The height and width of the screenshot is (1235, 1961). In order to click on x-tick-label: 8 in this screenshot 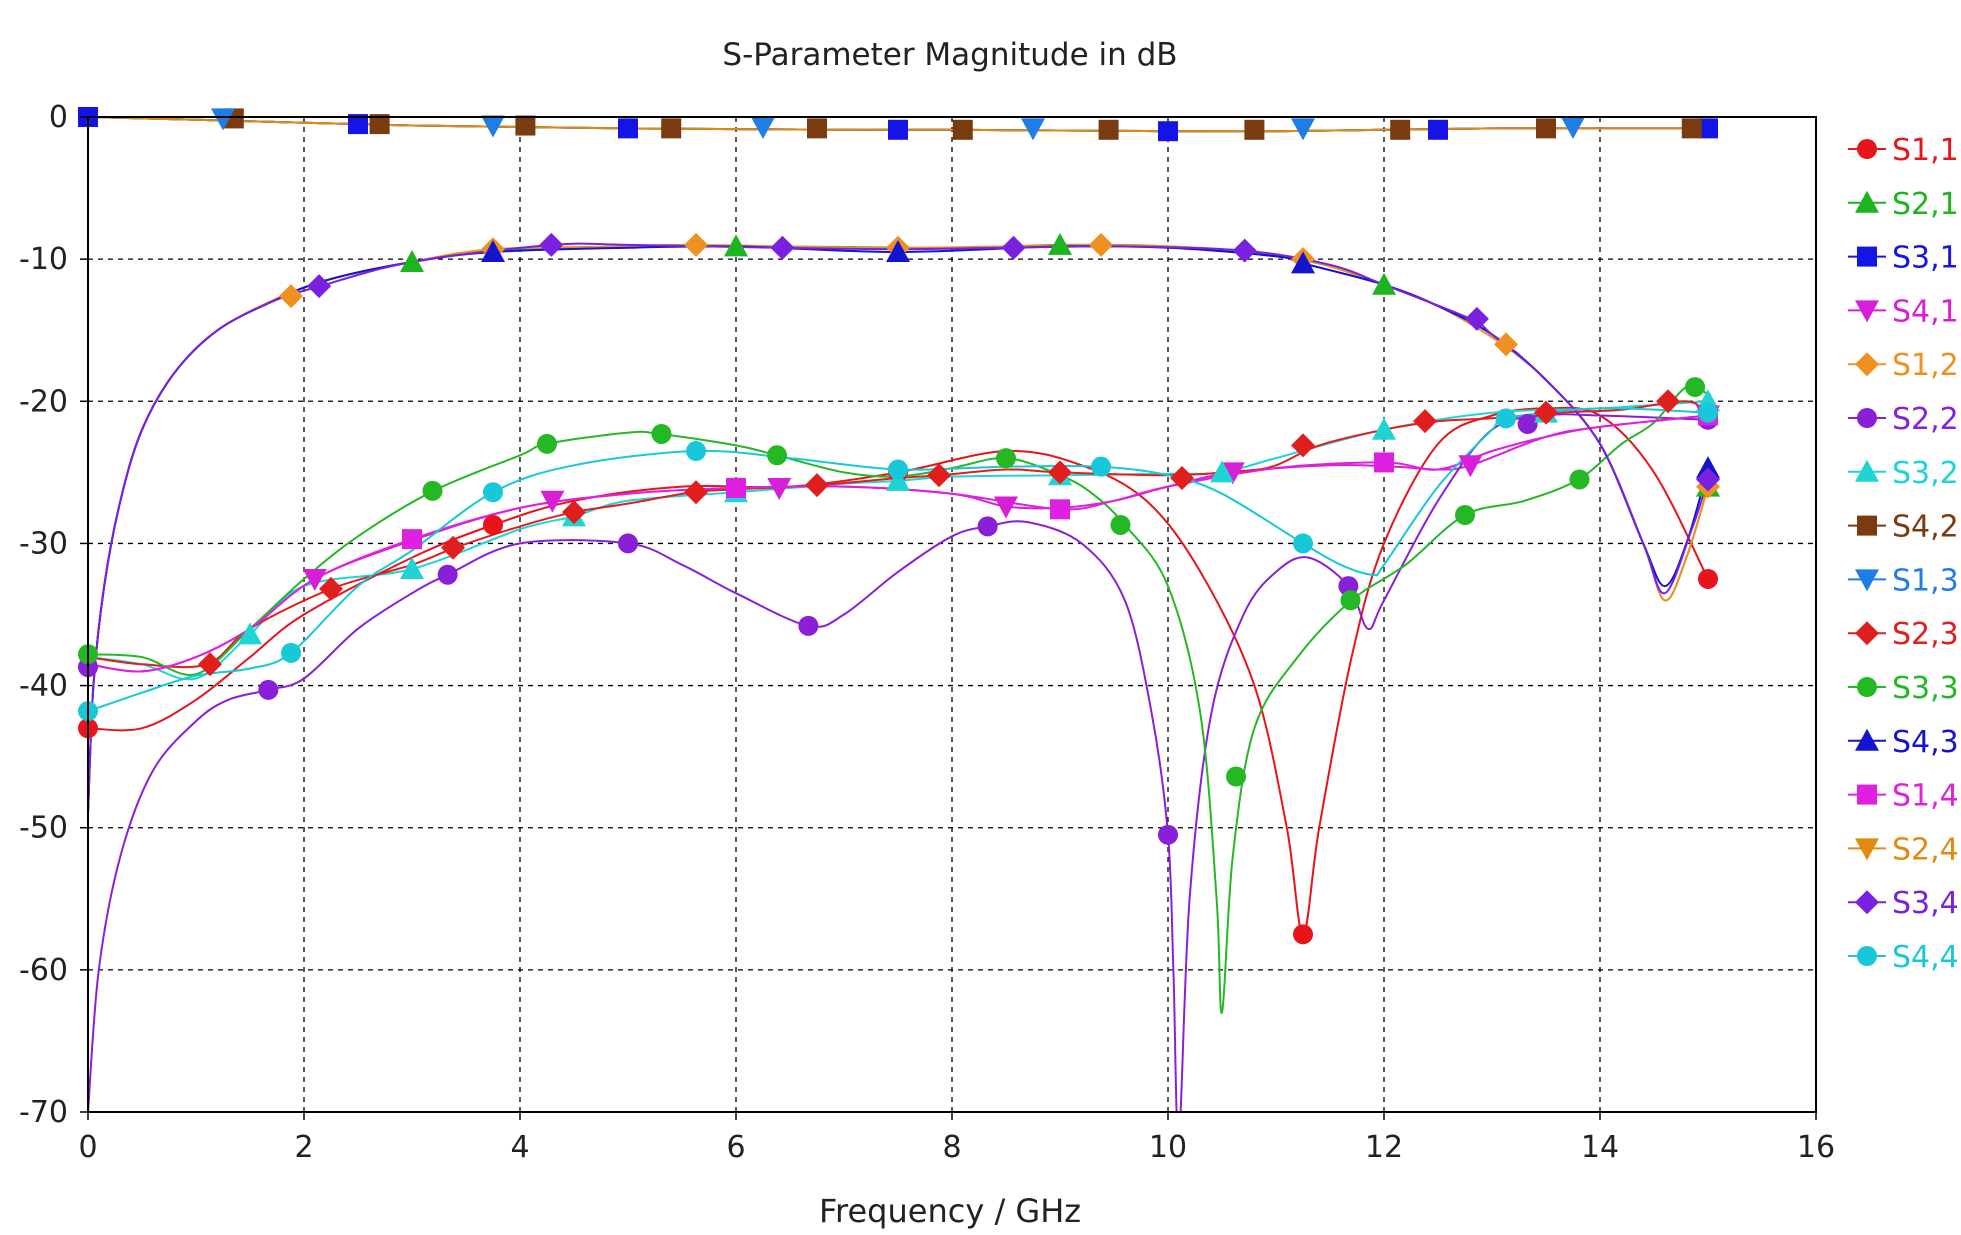, I will do `click(951, 1147)`.